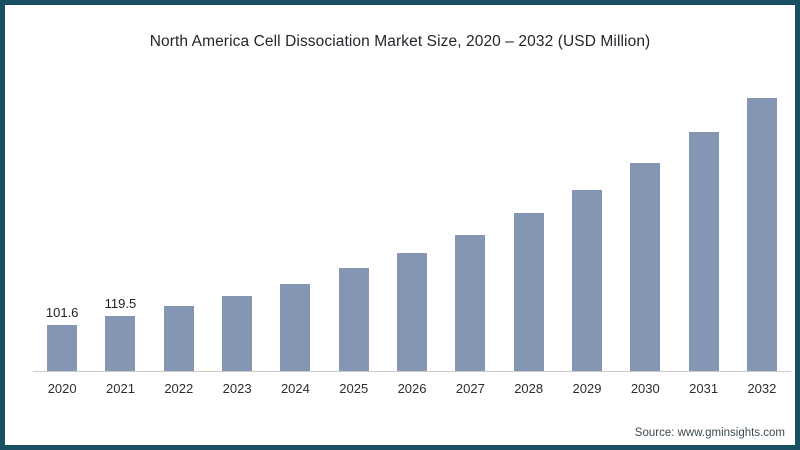  I want to click on x-tick-label: 2025, so click(354, 388).